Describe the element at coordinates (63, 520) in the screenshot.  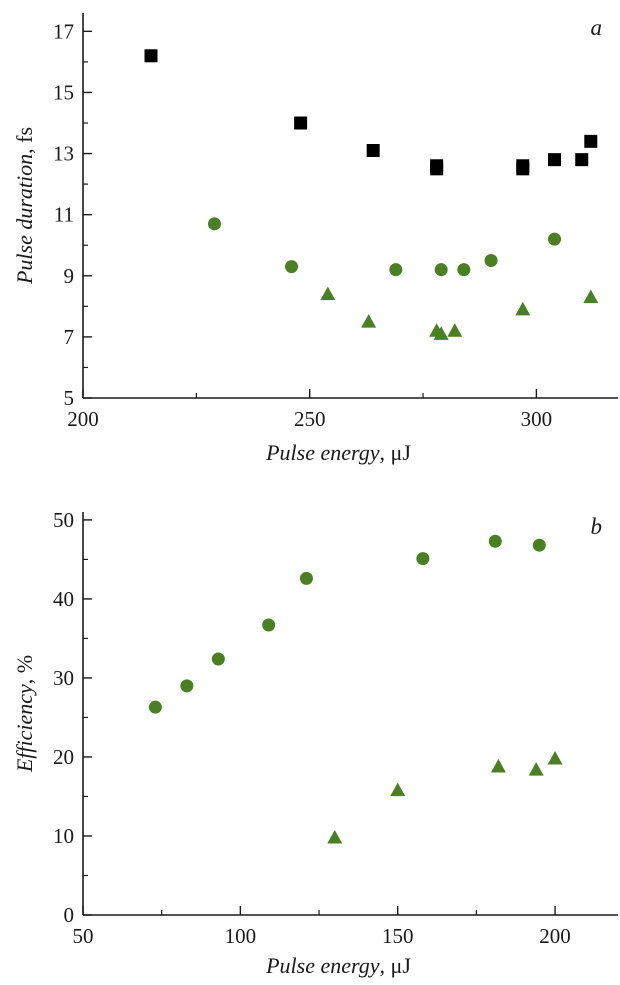
I see `y-tick-label: 50` at that location.